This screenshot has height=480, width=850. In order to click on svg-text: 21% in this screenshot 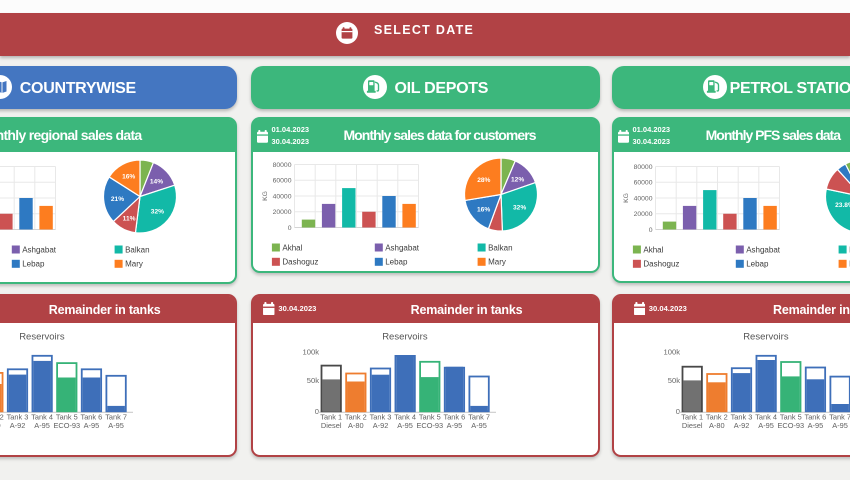, I will do `click(116, 199)`.